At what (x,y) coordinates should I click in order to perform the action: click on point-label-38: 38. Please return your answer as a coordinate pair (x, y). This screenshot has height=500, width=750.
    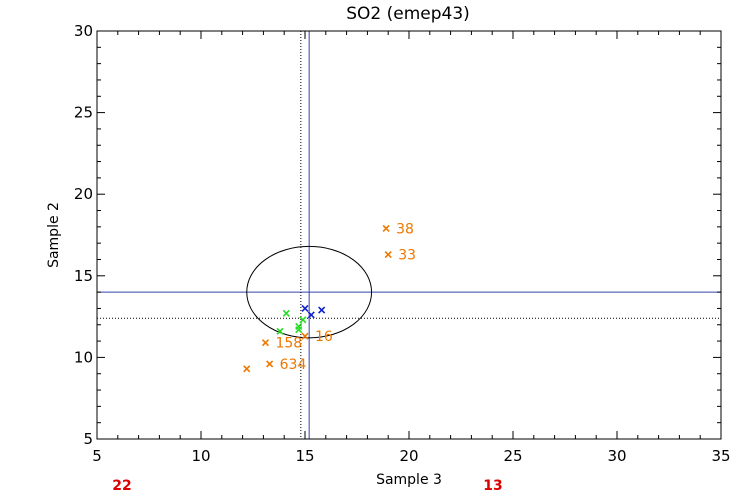
    Looking at the image, I should click on (405, 229).